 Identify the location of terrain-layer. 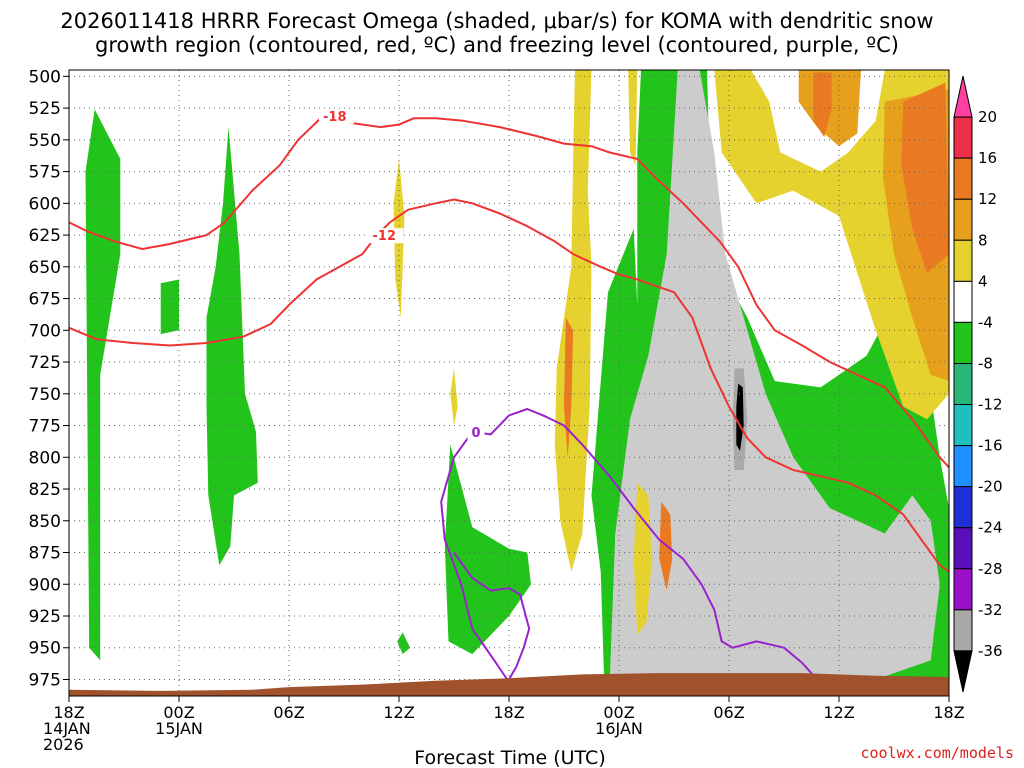
(509, 684).